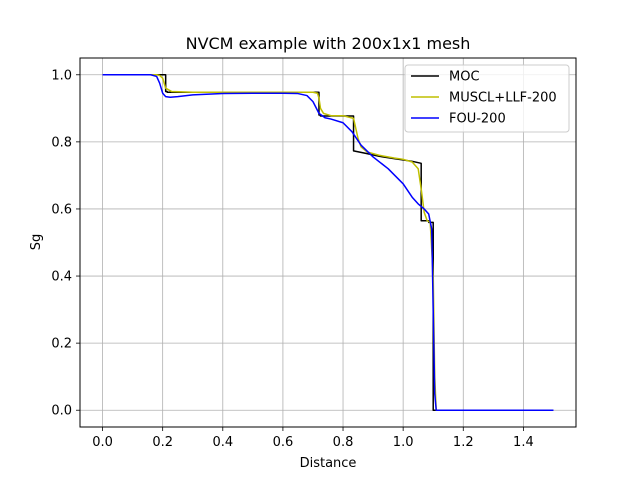  Describe the element at coordinates (343, 442) in the screenshot. I see `x-tick-label: 0.8` at that location.